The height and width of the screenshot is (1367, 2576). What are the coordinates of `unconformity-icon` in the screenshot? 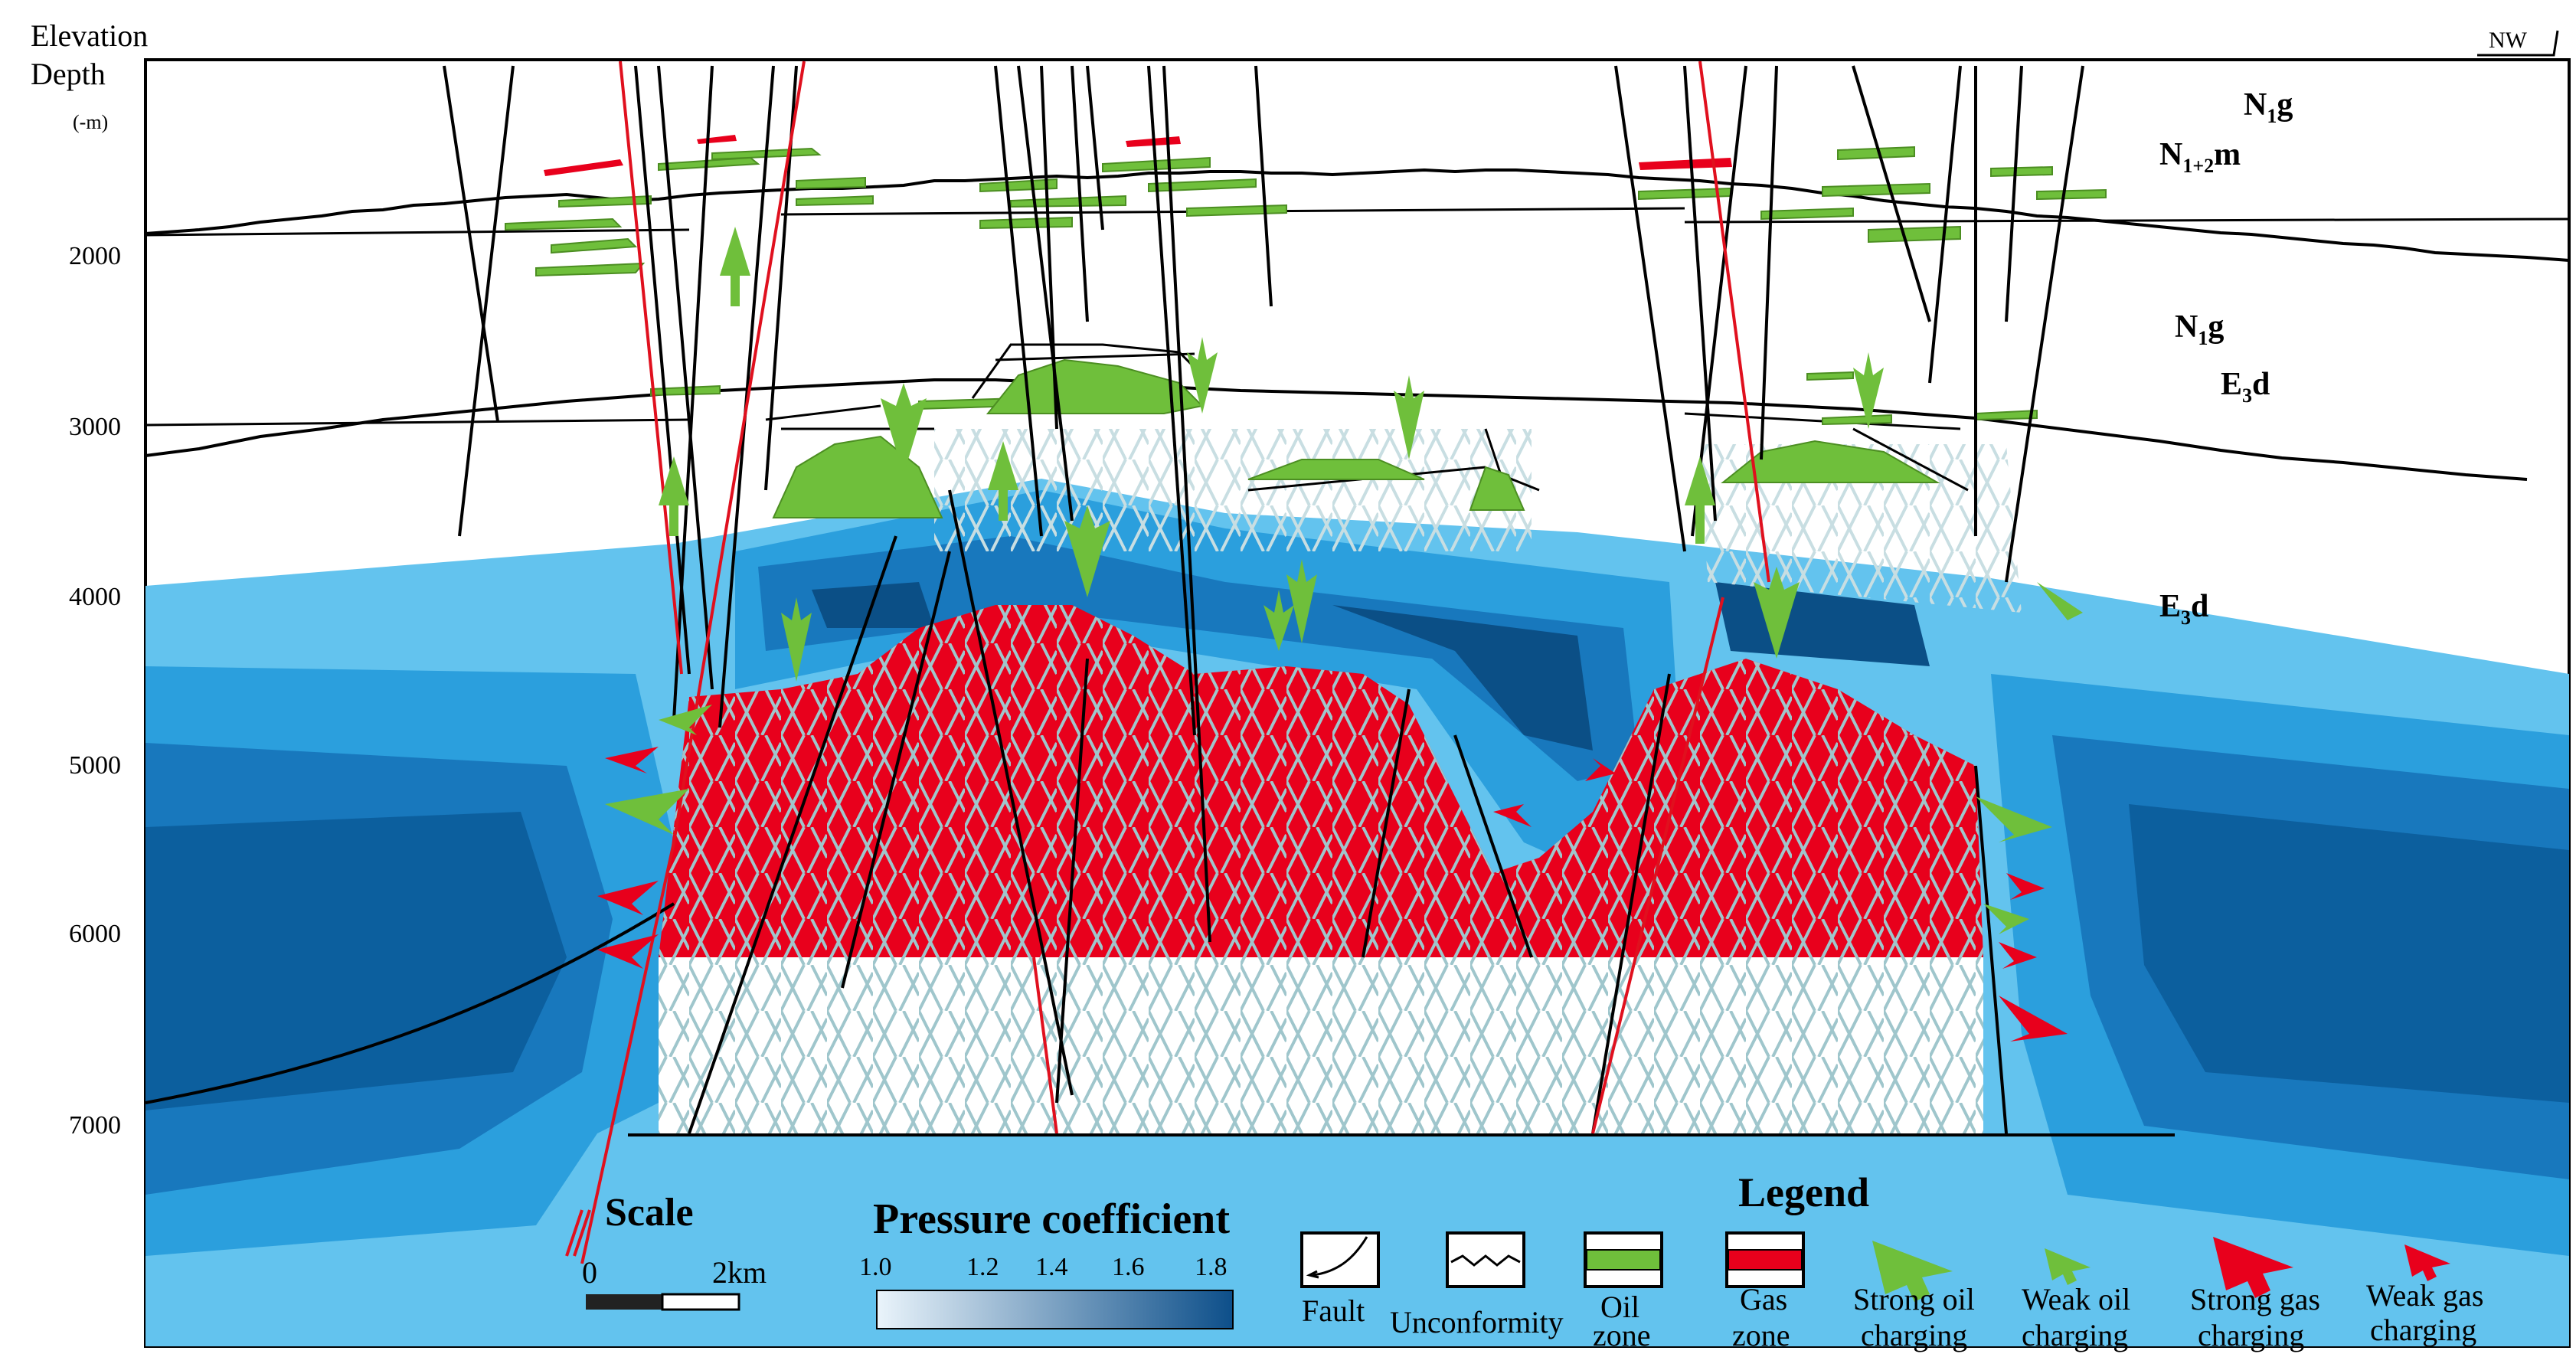 It's located at (1485, 1259).